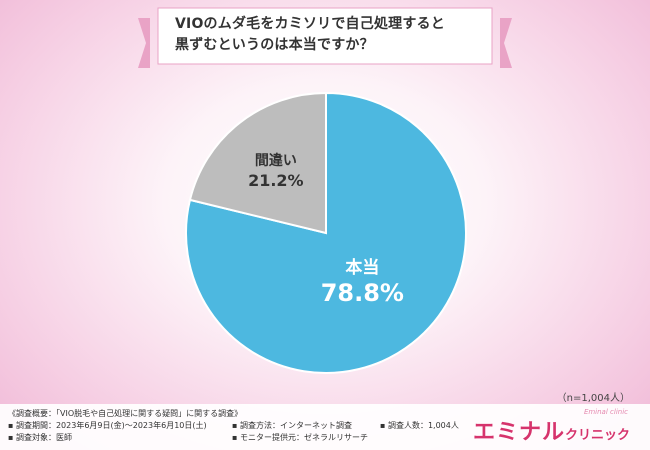 The image size is (650, 450). Describe the element at coordinates (419, 425) in the screenshot. I see `survey-respondents: ▪ 調査人数：1,004人` at that location.